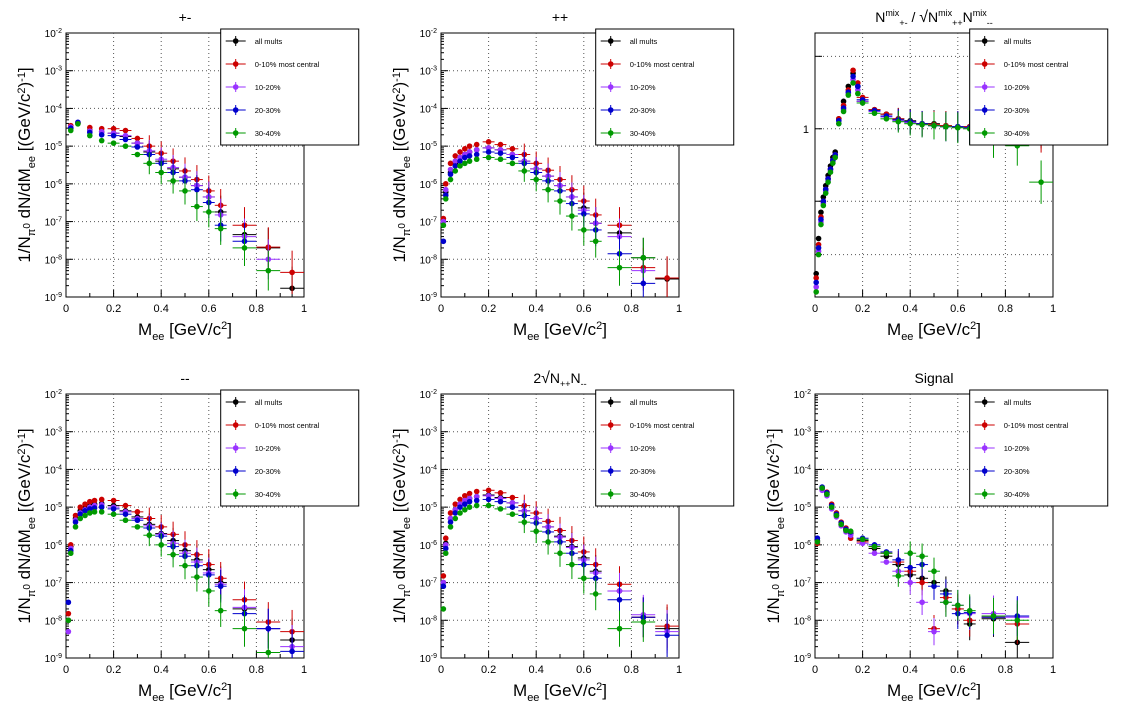 The image size is (1121, 727). What do you see at coordinates (185, 17) in the screenshot?
I see `chart-title: +-` at bounding box center [185, 17].